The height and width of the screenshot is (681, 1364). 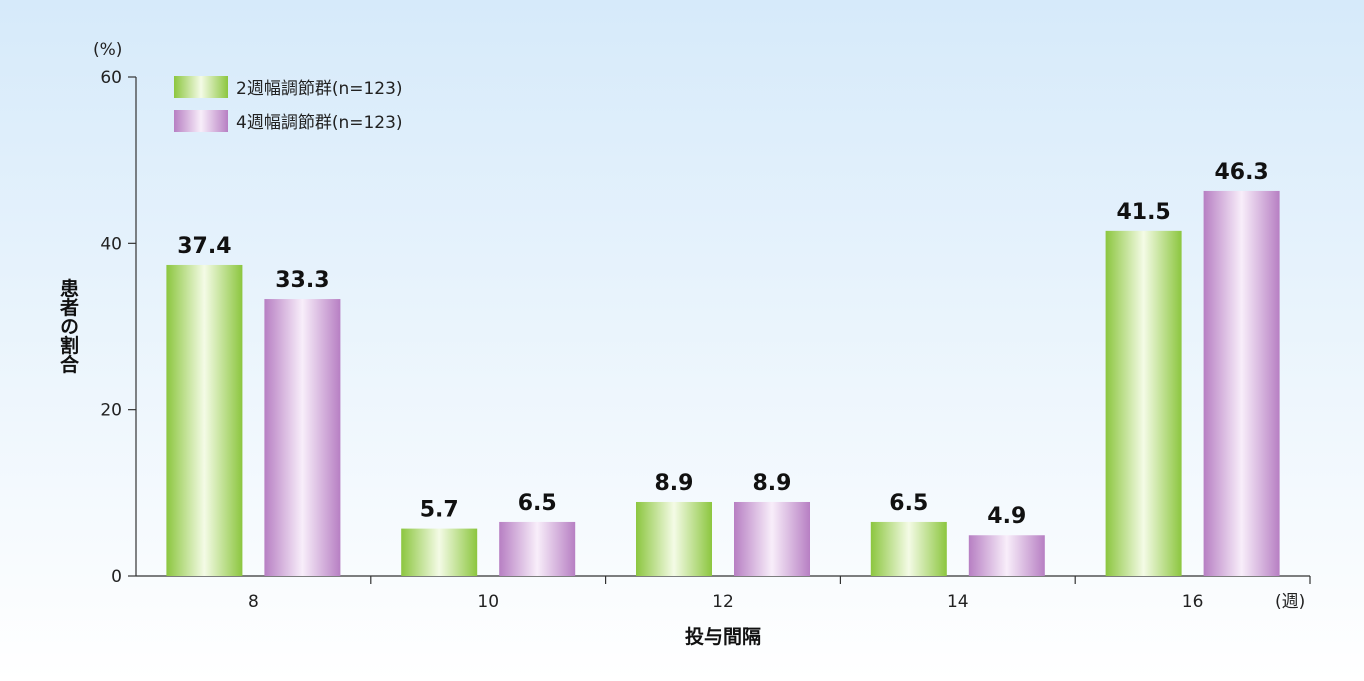 What do you see at coordinates (537, 503) in the screenshot?
I see `data-label-series-2: 6.5` at bounding box center [537, 503].